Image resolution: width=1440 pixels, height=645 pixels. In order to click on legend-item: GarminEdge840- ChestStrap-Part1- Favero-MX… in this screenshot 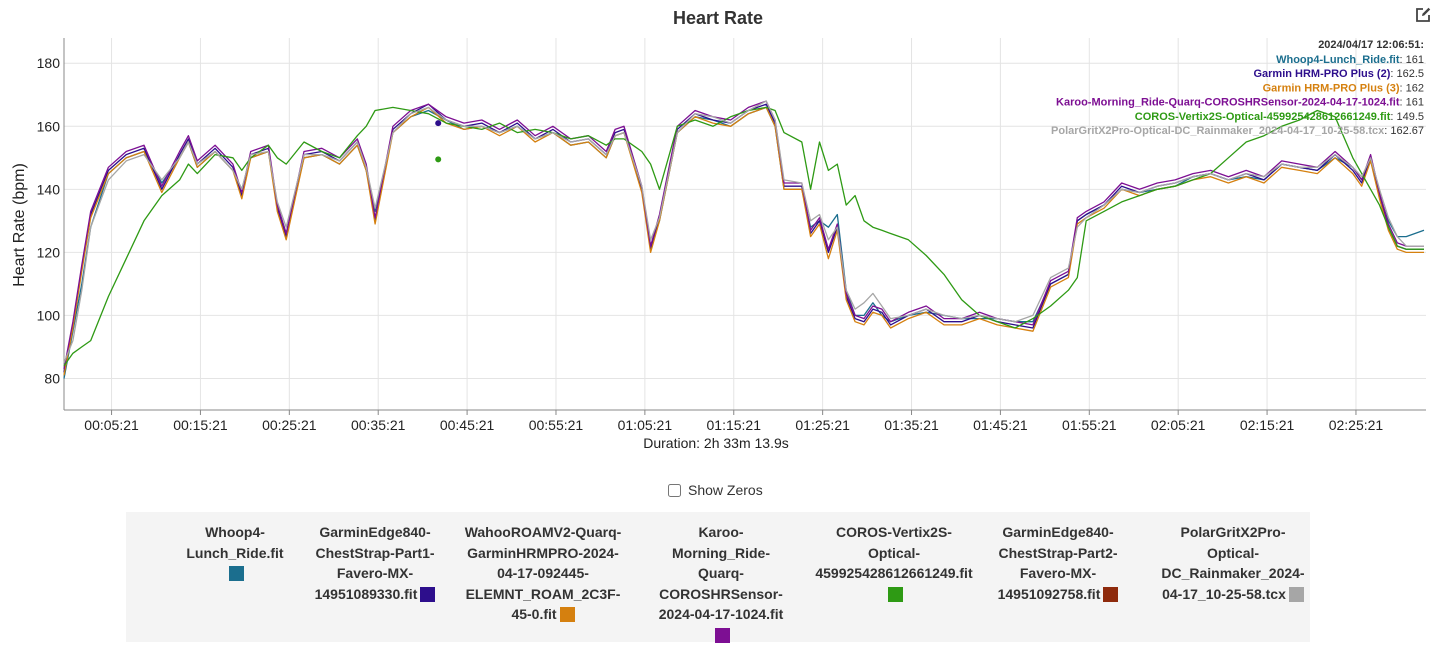, I will do `click(375, 563)`.